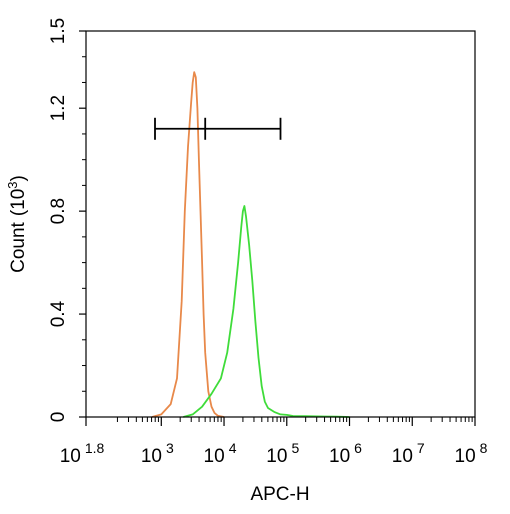 The height and width of the screenshot is (514, 510). What do you see at coordinates (218, 128) in the screenshot?
I see `gate-marker` at bounding box center [218, 128].